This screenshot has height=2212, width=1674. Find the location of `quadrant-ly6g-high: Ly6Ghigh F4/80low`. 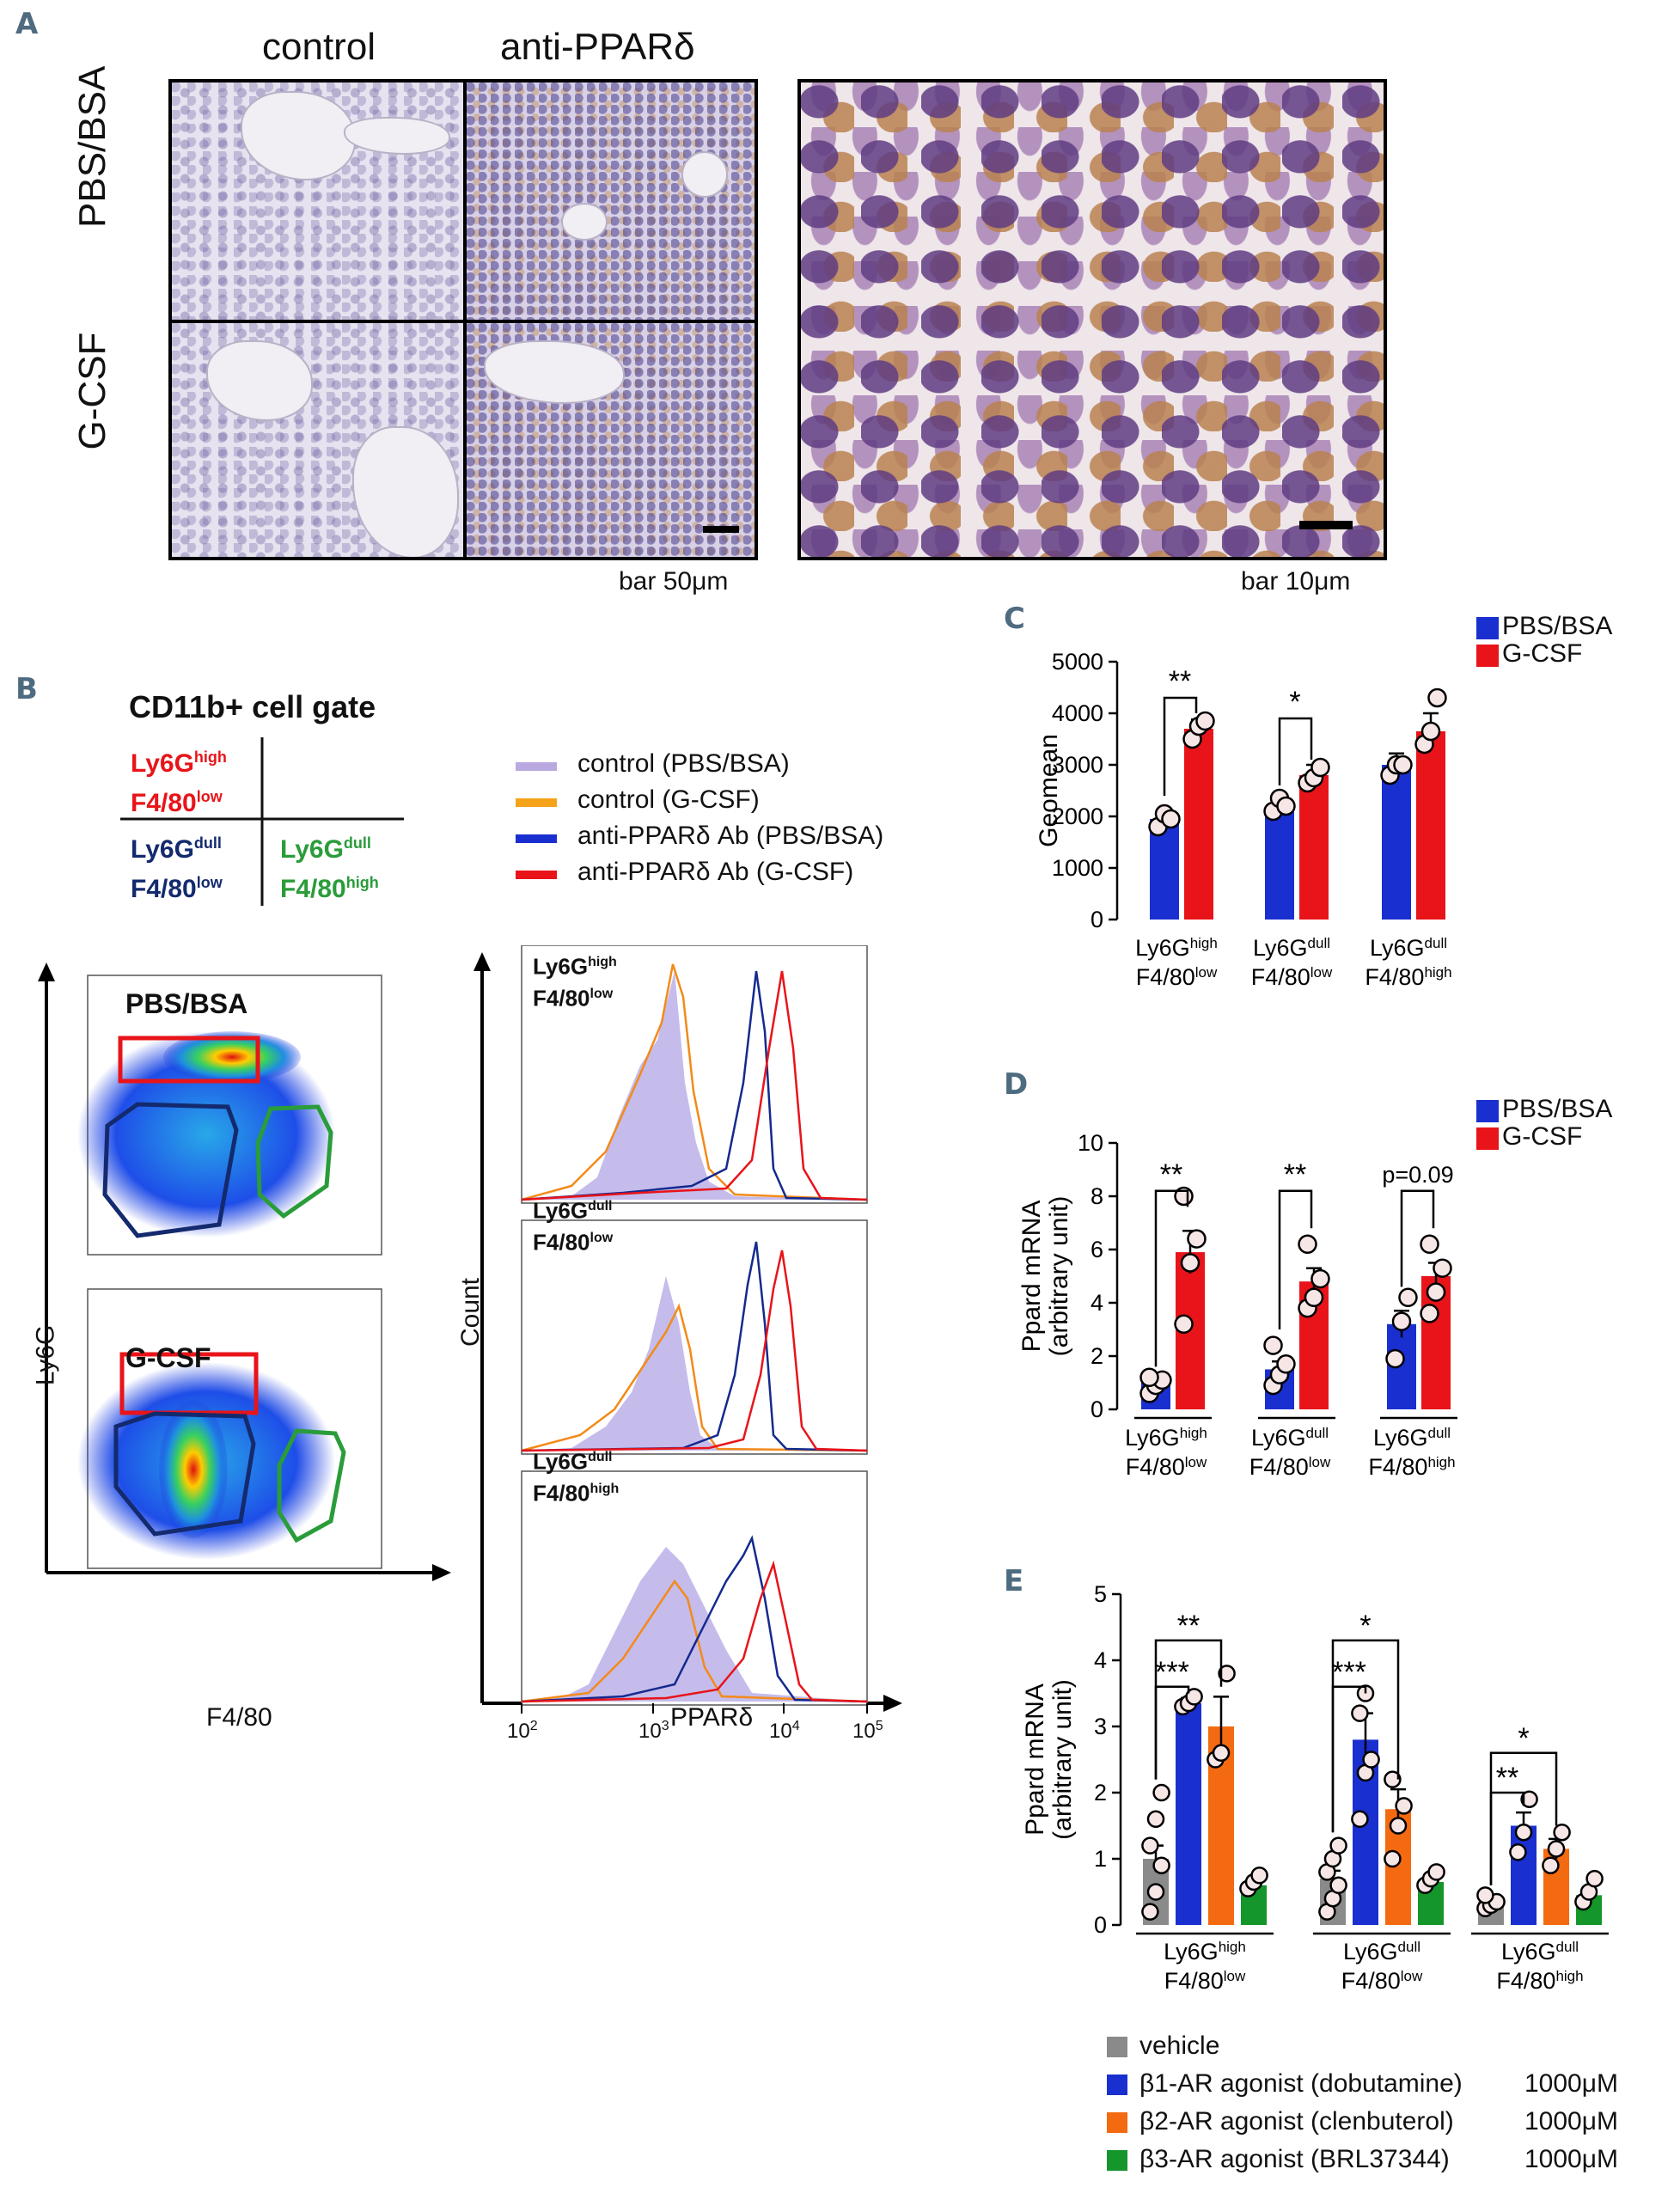

quadrant-ly6g-high: Ly6Ghigh F4/80low is located at coordinates (179, 783).